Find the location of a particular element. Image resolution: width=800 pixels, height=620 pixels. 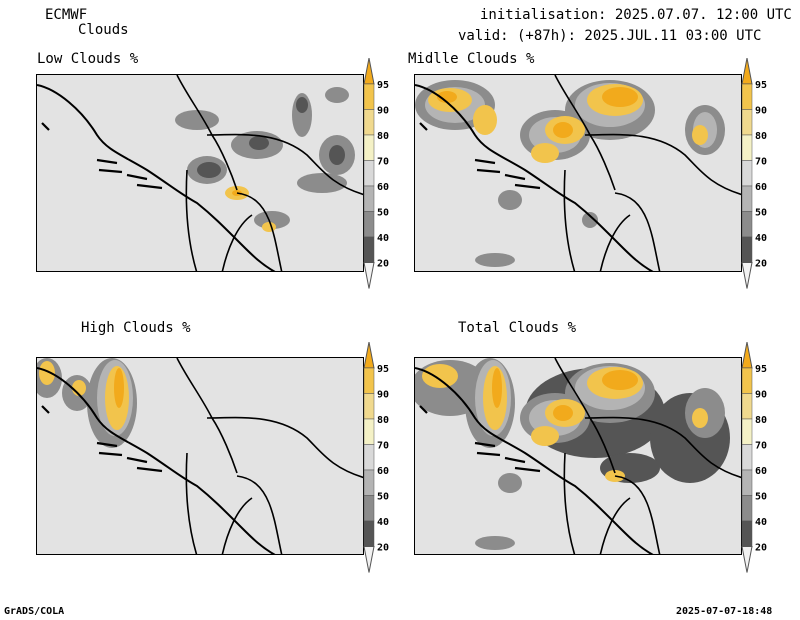

middle-clouds-field is located at coordinates (578, 173).